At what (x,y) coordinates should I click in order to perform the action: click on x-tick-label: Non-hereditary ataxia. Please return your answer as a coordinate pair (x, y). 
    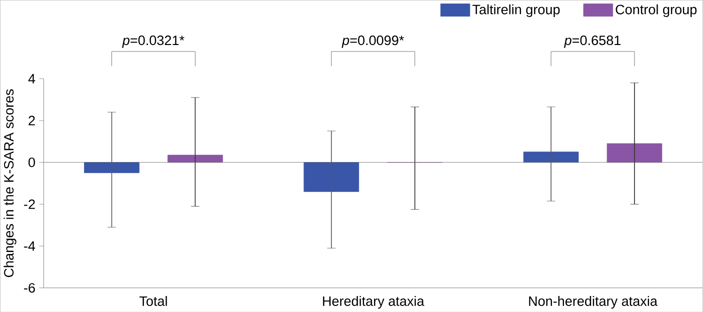
    Looking at the image, I should click on (593, 302).